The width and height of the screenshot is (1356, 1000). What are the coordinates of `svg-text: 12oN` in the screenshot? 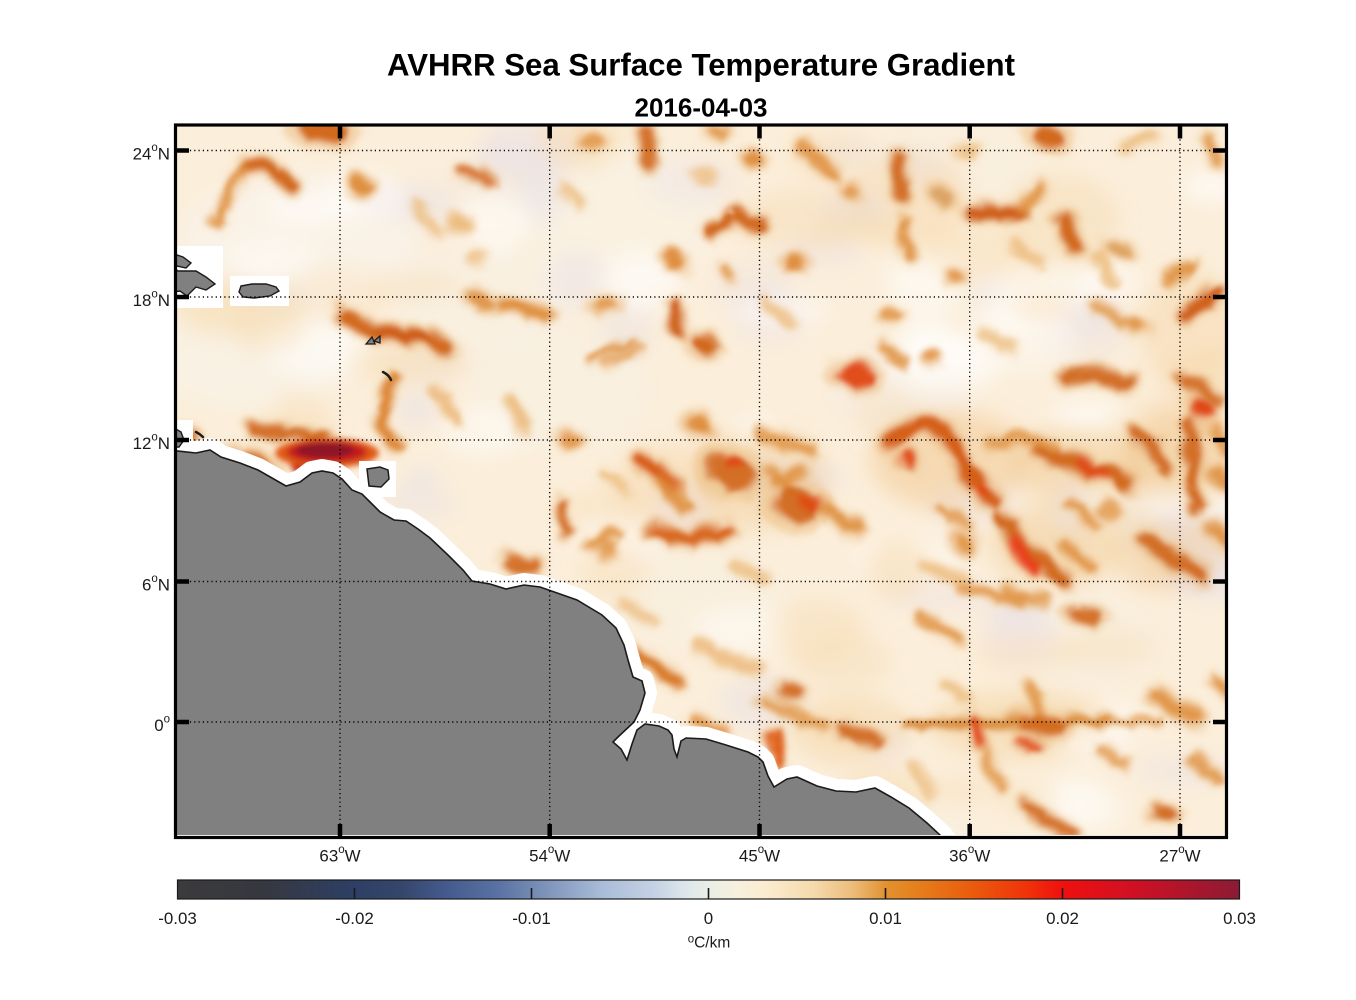 It's located at (151, 442).